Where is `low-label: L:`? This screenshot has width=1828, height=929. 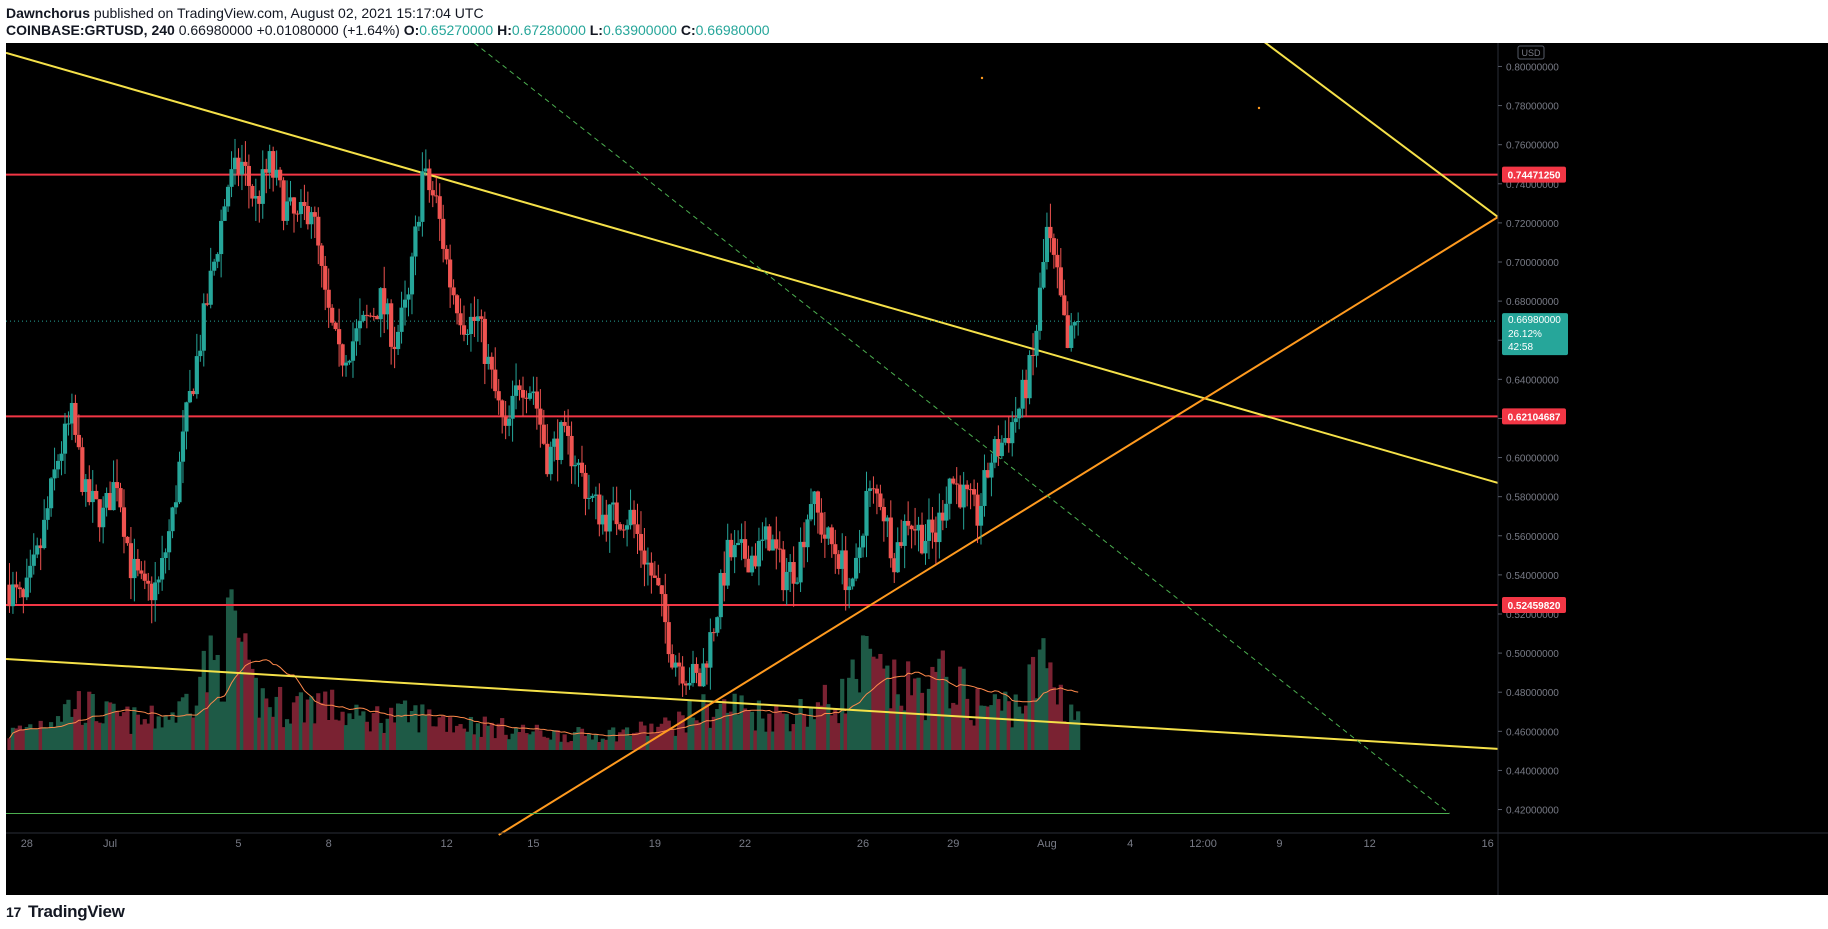 low-label: L: is located at coordinates (596, 30).